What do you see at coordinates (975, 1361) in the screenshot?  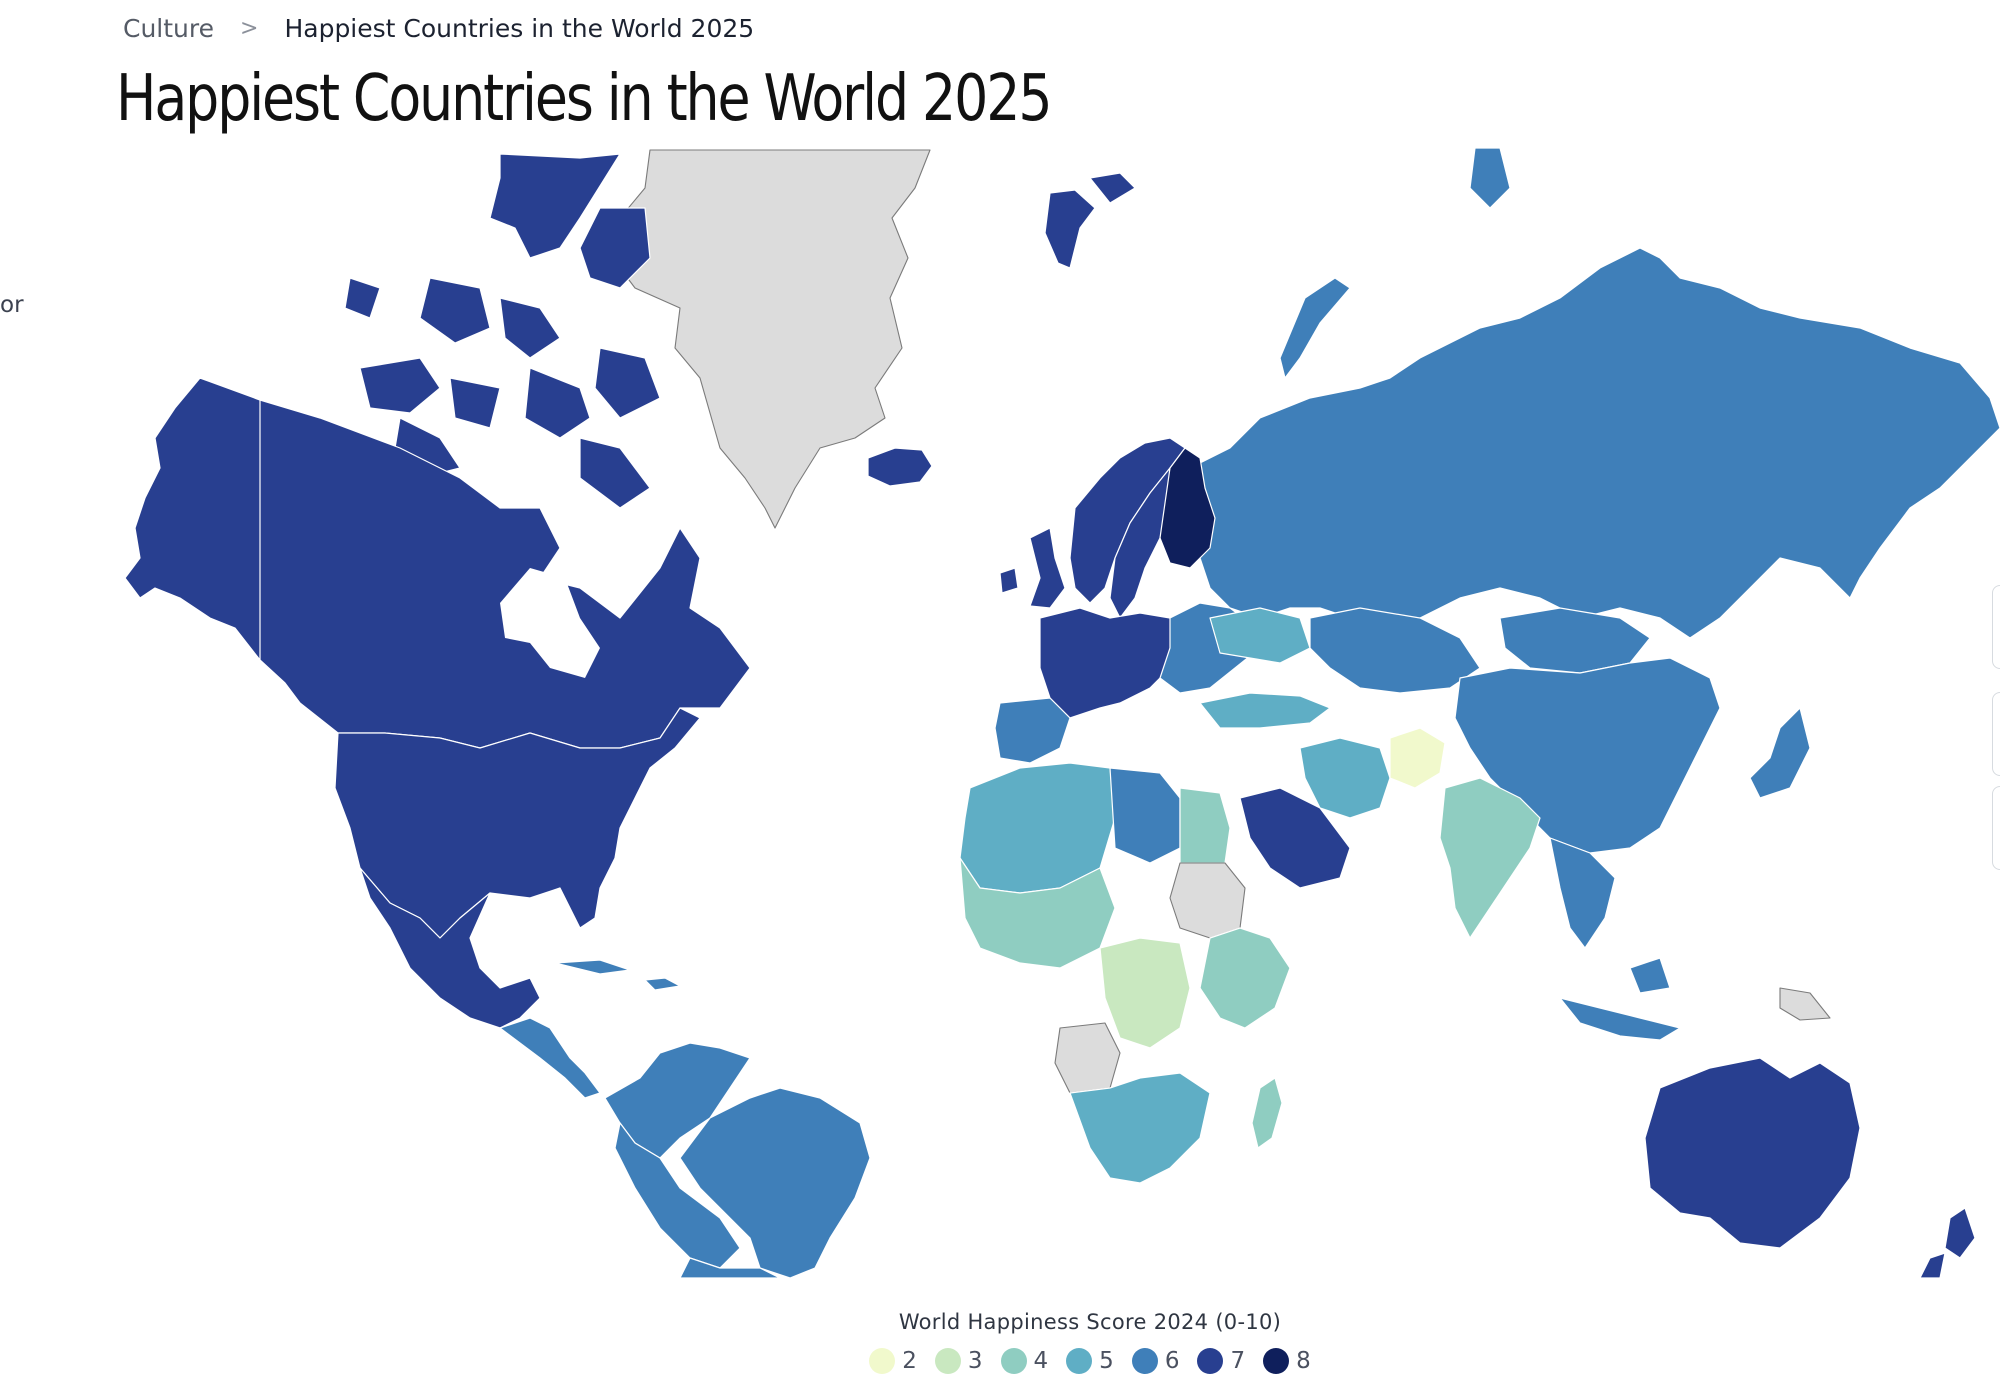 I see `legend-label: 3` at bounding box center [975, 1361].